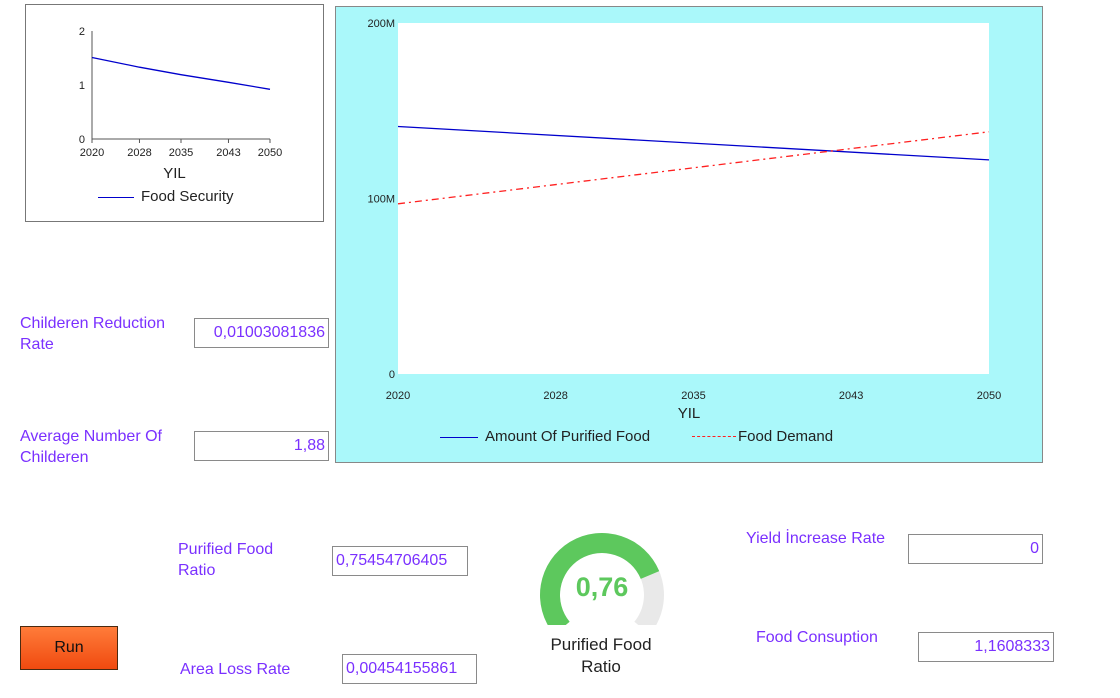 The width and height of the screenshot is (1120, 698). What do you see at coordinates (601, 655) in the screenshot?
I see `gauge-label: Purified Food Ratio` at bounding box center [601, 655].